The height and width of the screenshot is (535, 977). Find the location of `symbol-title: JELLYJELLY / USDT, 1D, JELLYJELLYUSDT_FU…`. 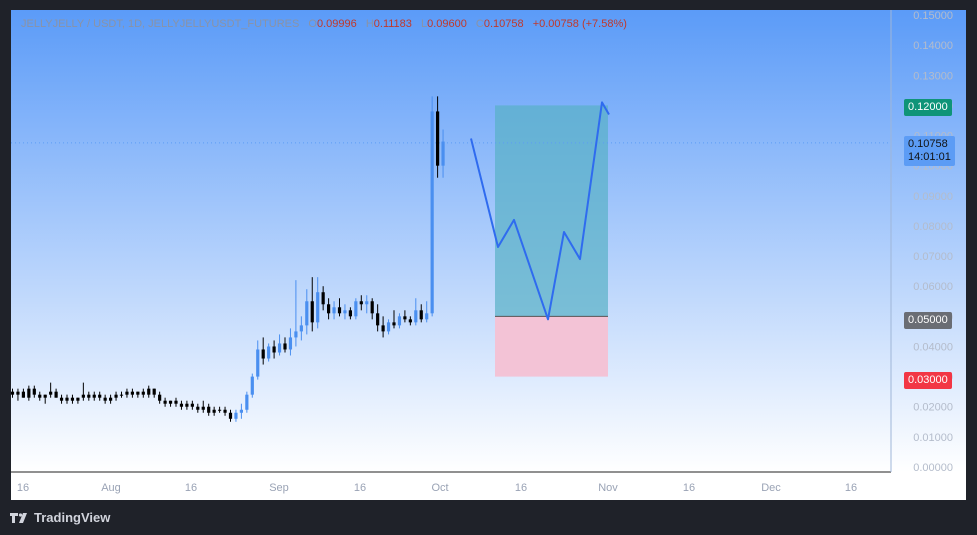

symbol-title: JELLYJELLY / USDT, 1D, JELLYJELLYUSDT_FU… is located at coordinates (160, 24).